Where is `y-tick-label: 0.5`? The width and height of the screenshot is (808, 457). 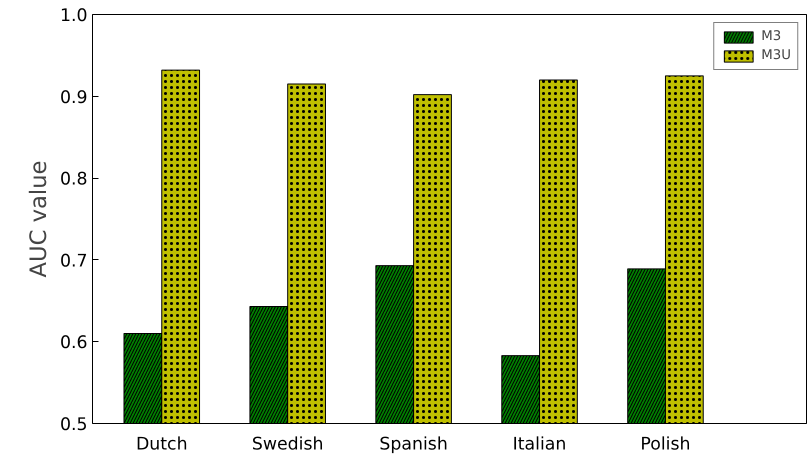
y-tick-label: 0.5 is located at coordinates (74, 425).